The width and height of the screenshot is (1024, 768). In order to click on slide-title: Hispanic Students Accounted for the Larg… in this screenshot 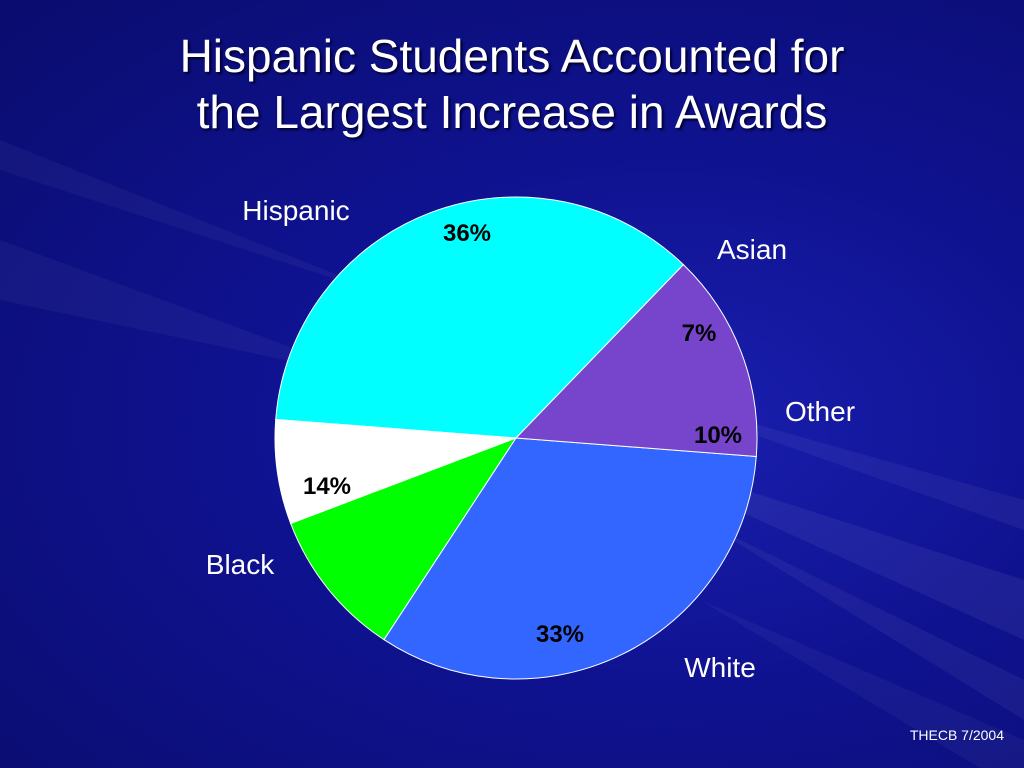, I will do `click(512, 84)`.